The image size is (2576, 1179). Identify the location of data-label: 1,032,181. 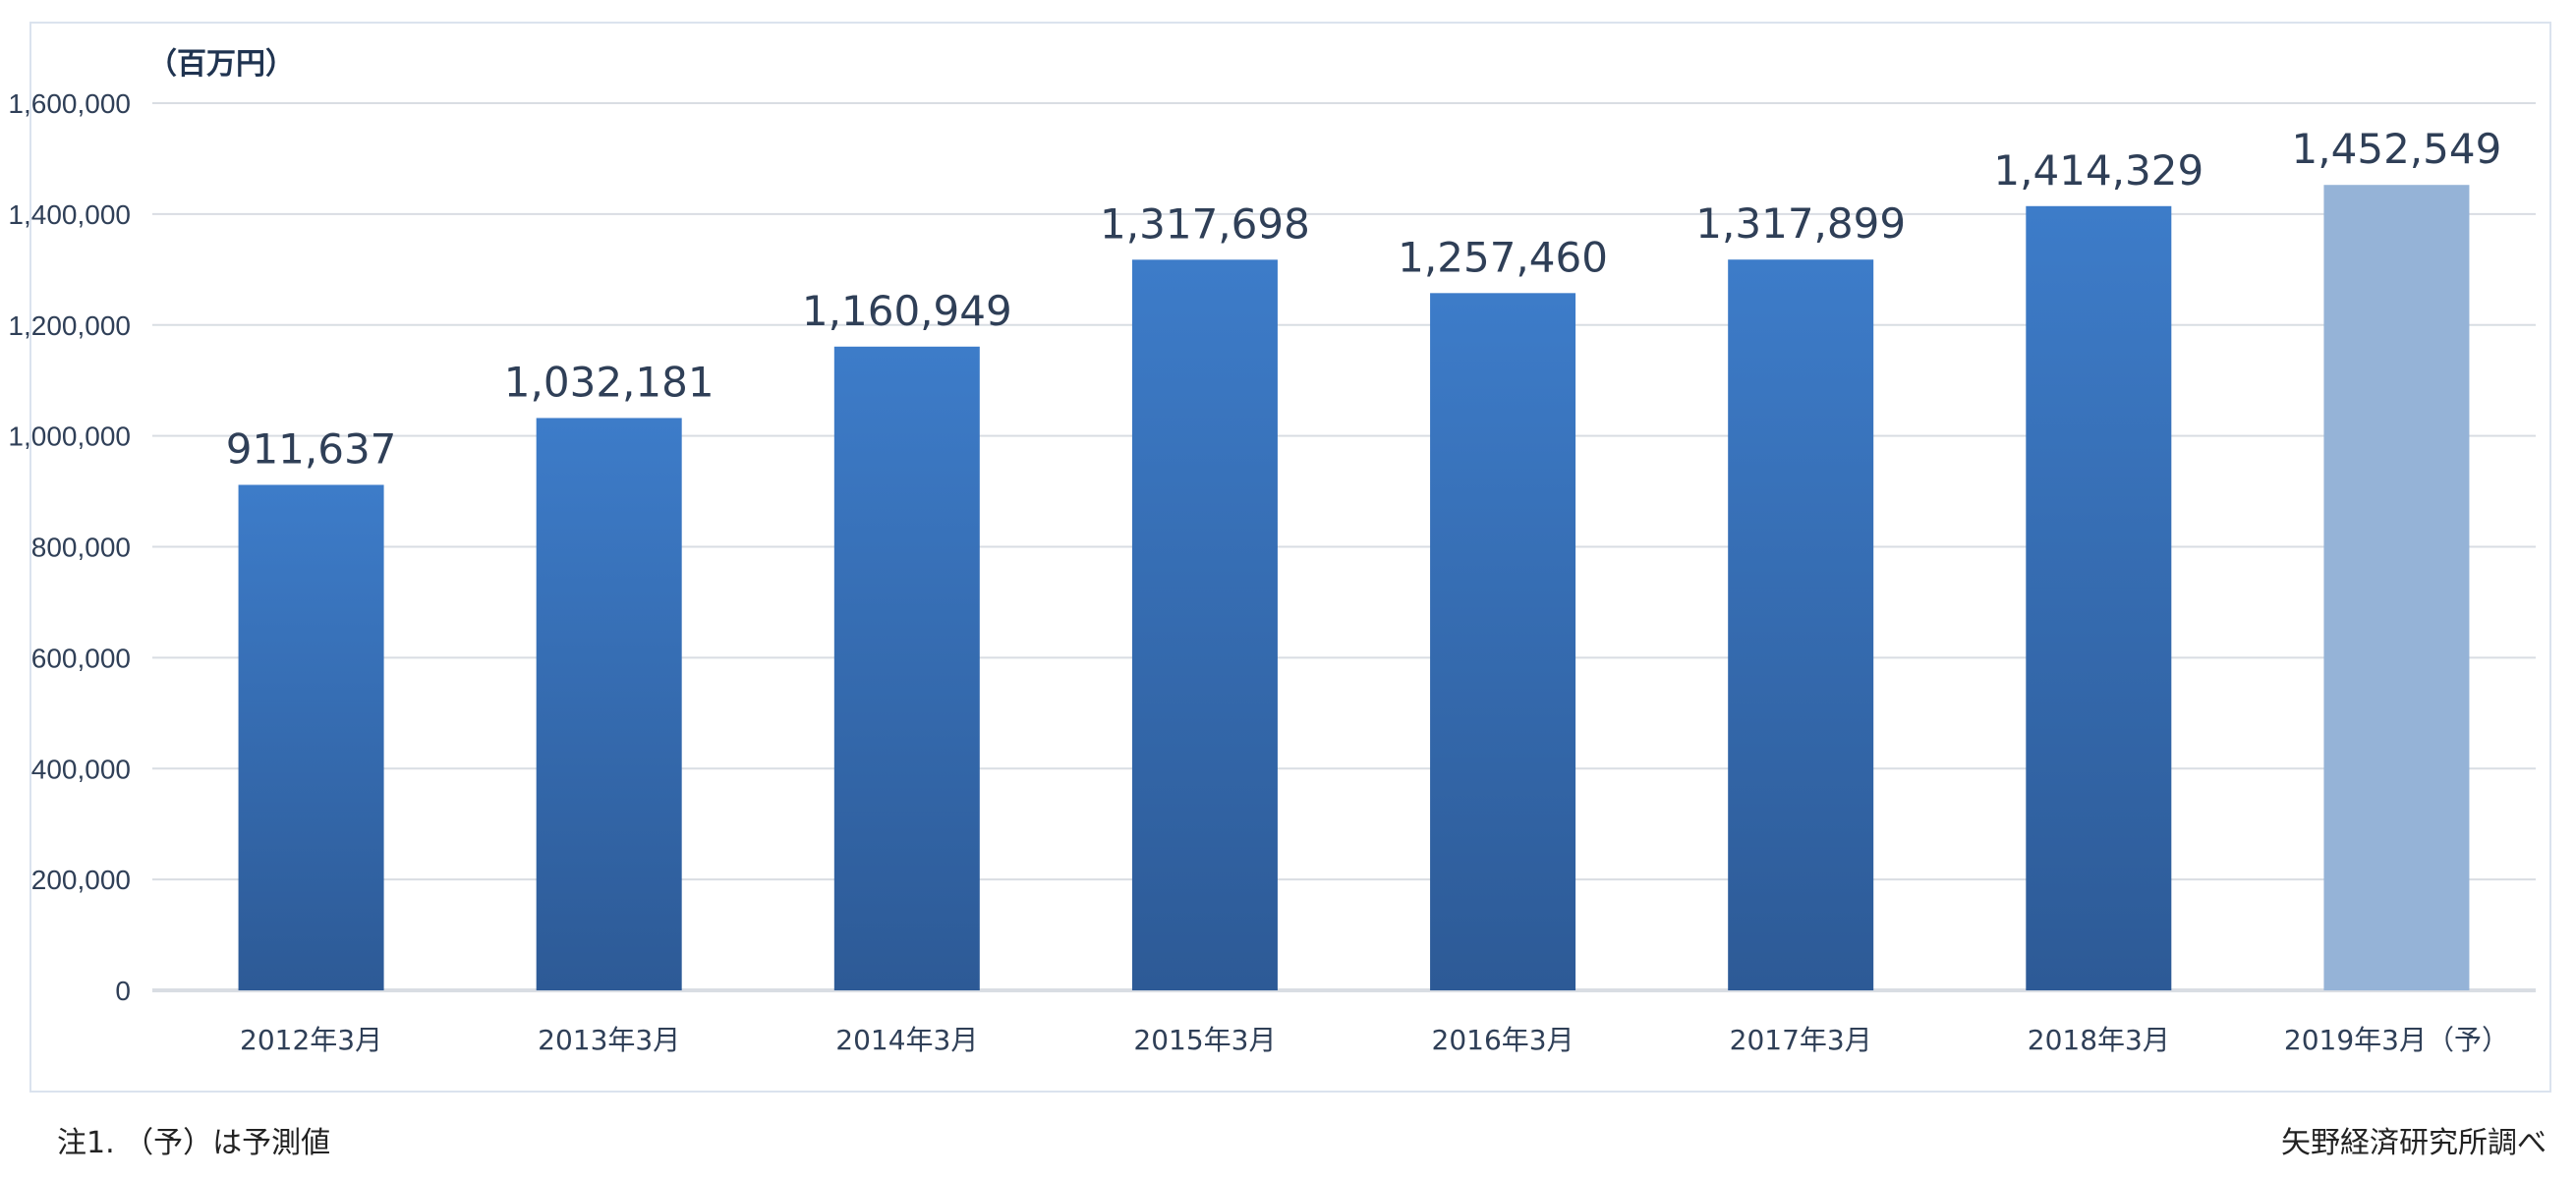
(609, 382).